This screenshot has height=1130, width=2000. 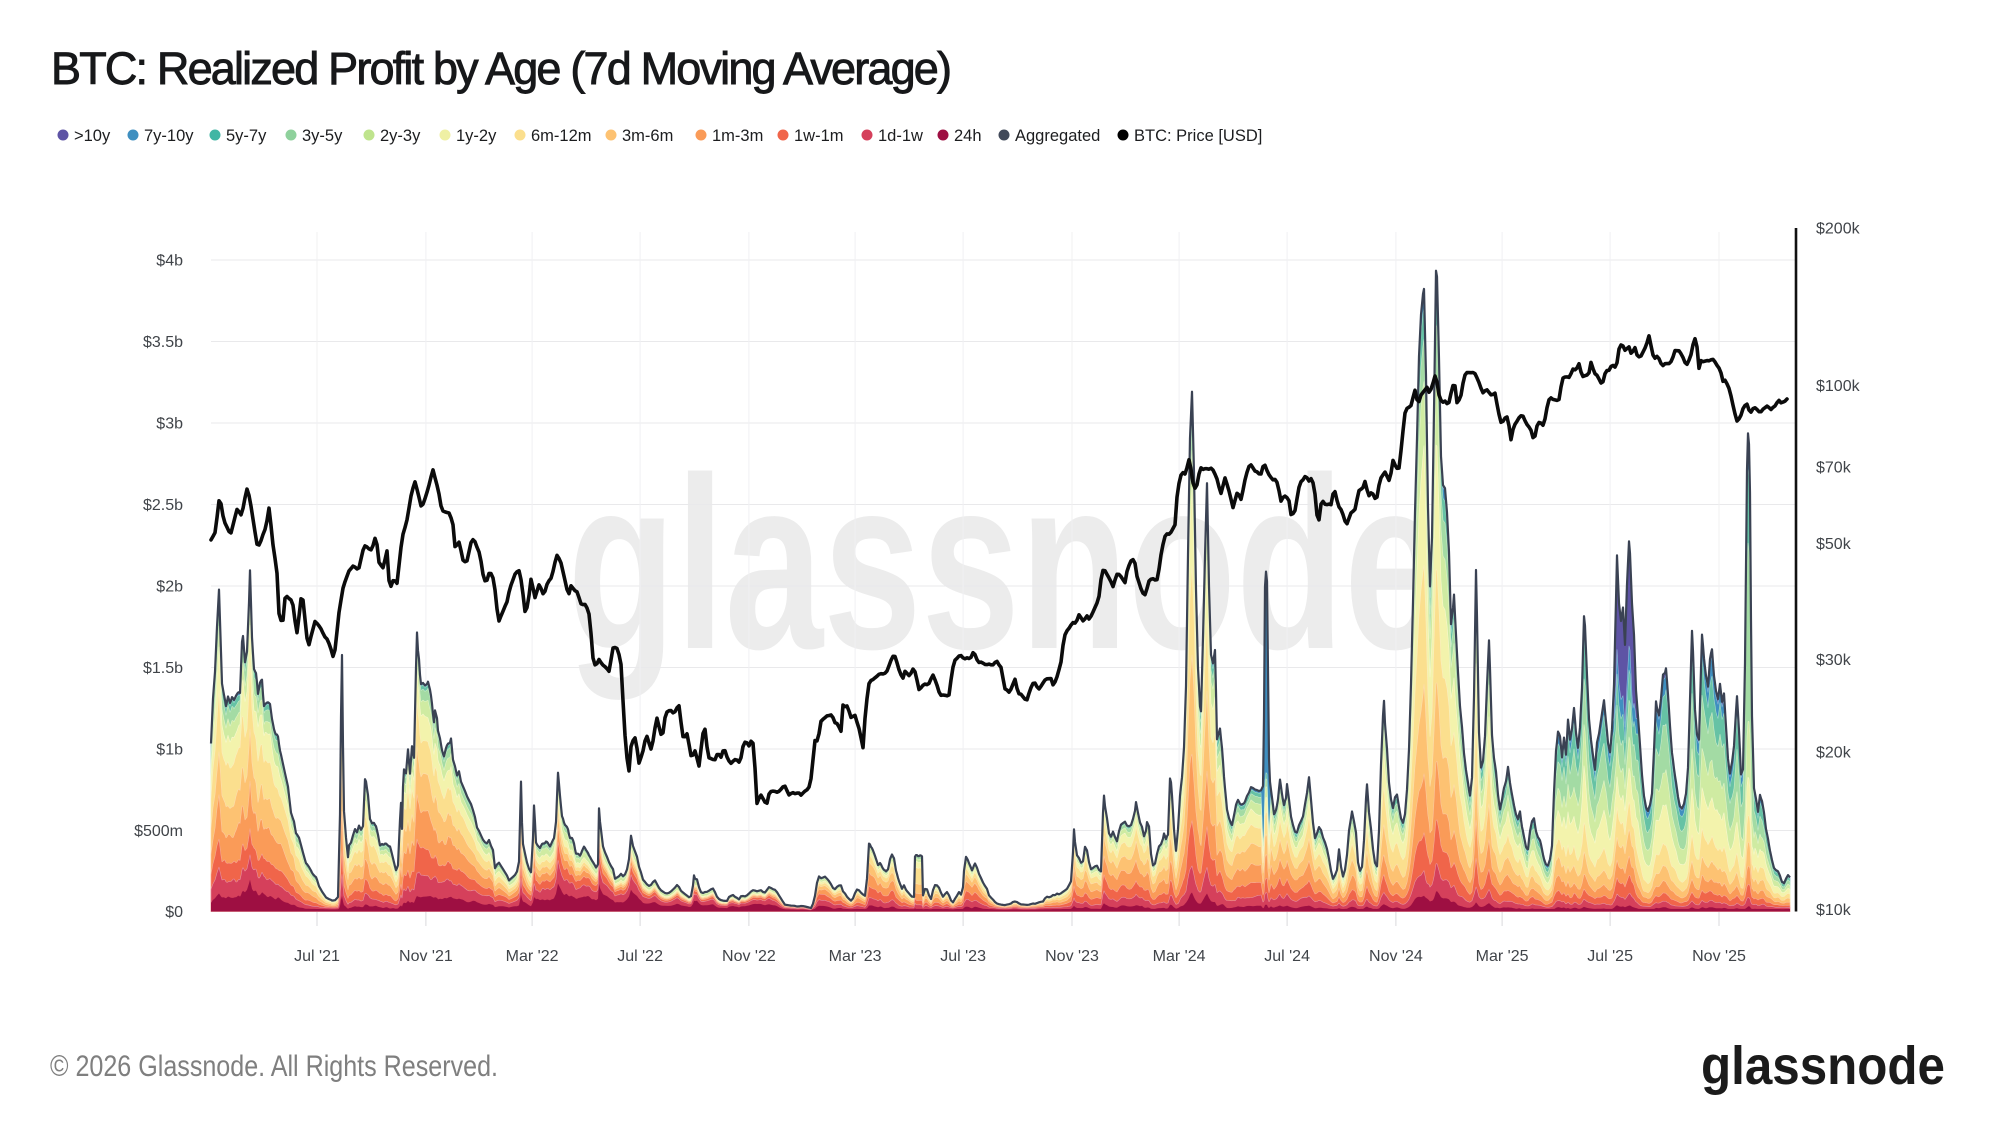 I want to click on svg-text: $2.5b, so click(x=163, y=505).